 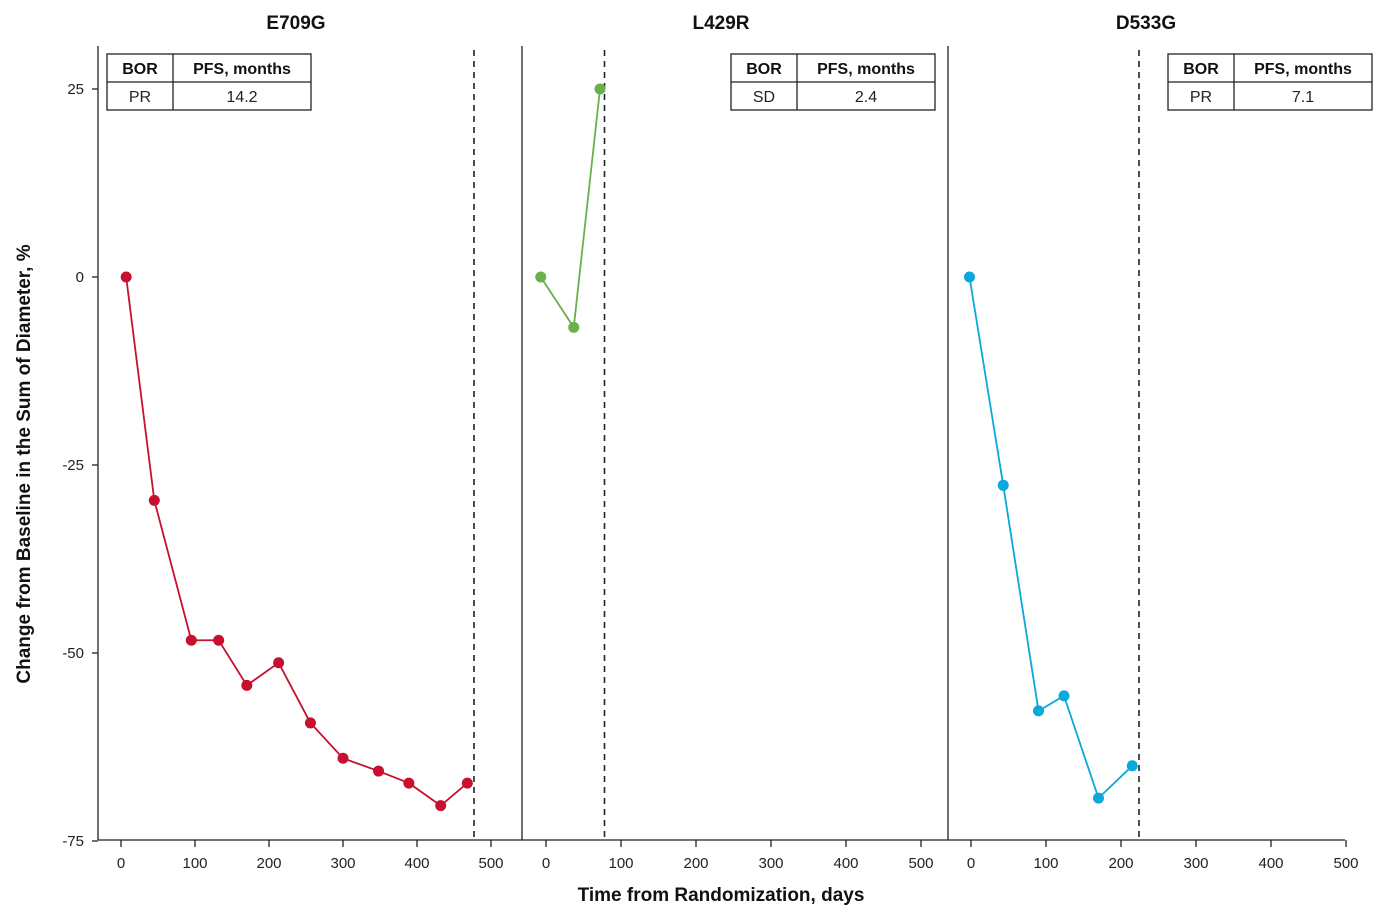 What do you see at coordinates (73, 653) in the screenshot?
I see `y-tick-label: -50` at bounding box center [73, 653].